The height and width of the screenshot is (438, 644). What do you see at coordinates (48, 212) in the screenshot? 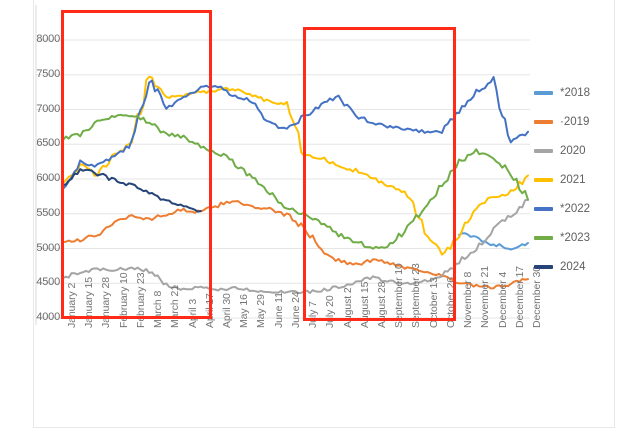
I see `y-axis-tick-label: 5500` at bounding box center [48, 212].